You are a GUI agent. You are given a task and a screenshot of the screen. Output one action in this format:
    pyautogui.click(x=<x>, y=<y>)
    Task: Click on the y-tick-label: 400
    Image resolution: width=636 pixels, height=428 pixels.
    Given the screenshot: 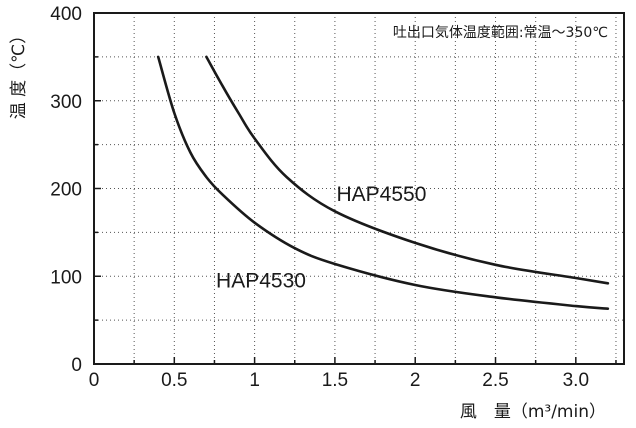 What is the action you would take?
    pyautogui.click(x=66, y=14)
    